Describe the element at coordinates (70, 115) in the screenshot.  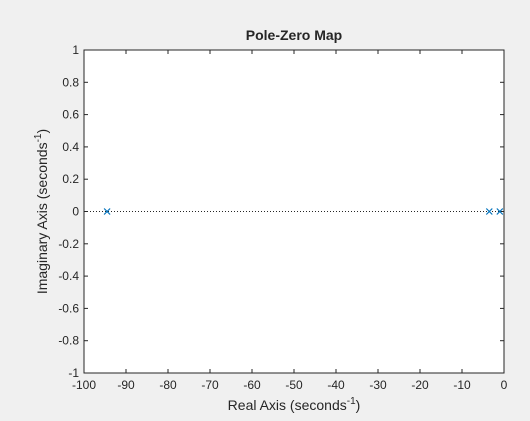
I see `y-tick-label: 0.6` at that location.